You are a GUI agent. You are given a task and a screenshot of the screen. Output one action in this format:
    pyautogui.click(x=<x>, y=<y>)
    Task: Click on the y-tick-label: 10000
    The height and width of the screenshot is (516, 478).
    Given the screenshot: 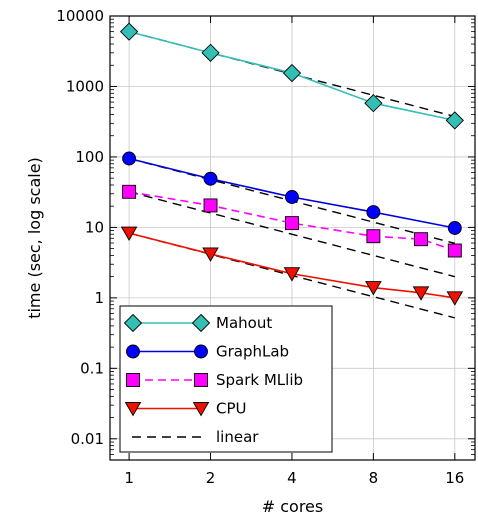 What is the action you would take?
    pyautogui.click(x=80, y=16)
    